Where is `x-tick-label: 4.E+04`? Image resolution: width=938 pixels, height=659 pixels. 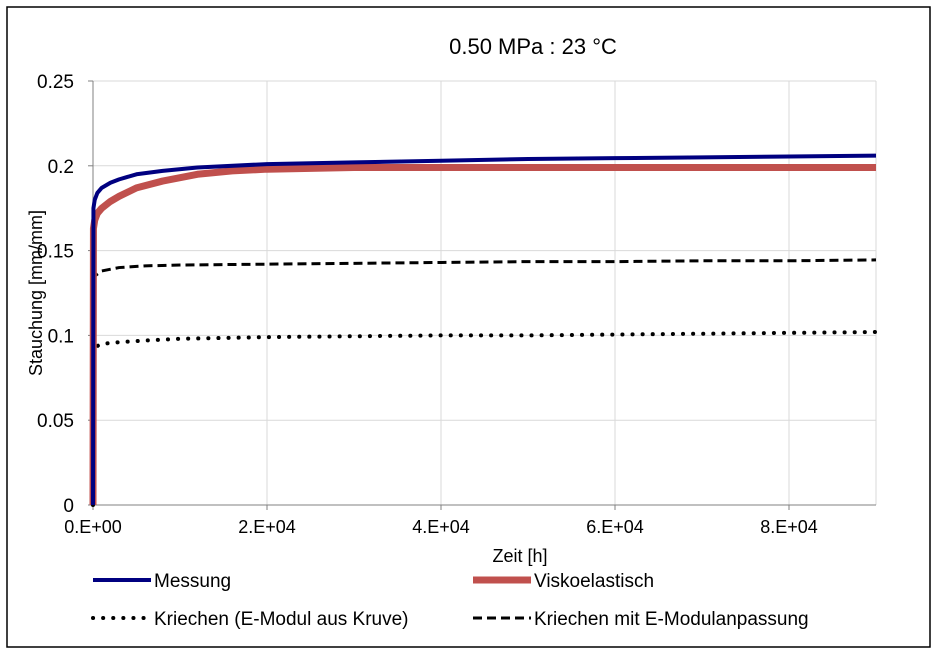 x-tick-label: 4.E+04 is located at coordinates (441, 527).